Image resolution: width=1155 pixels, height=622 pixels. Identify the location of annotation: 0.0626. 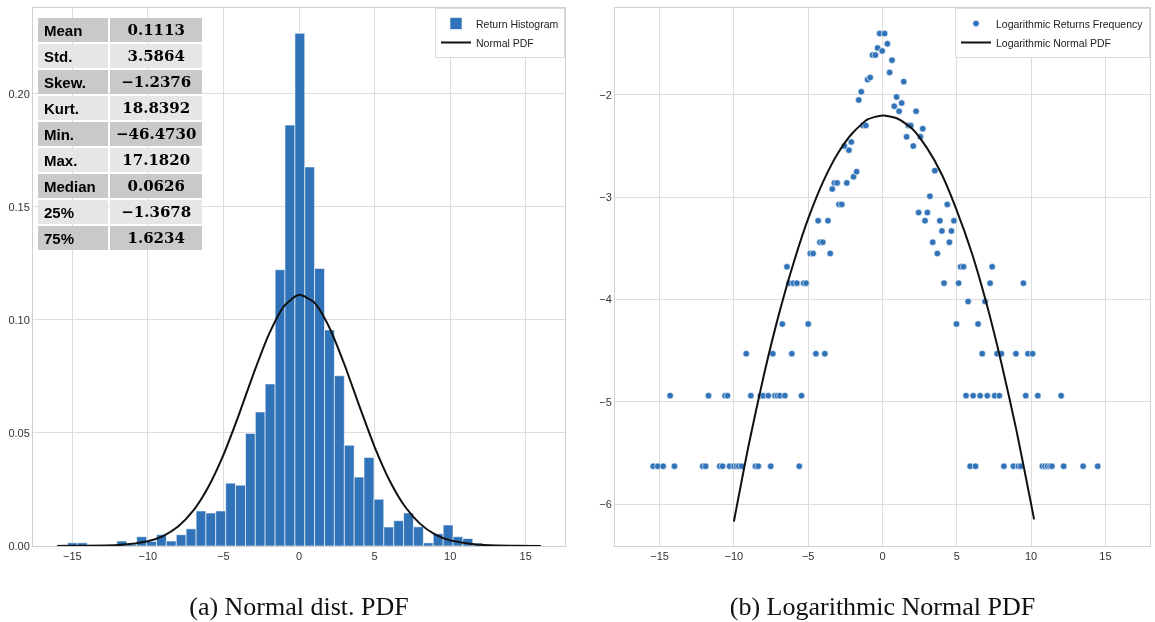
(156, 186).